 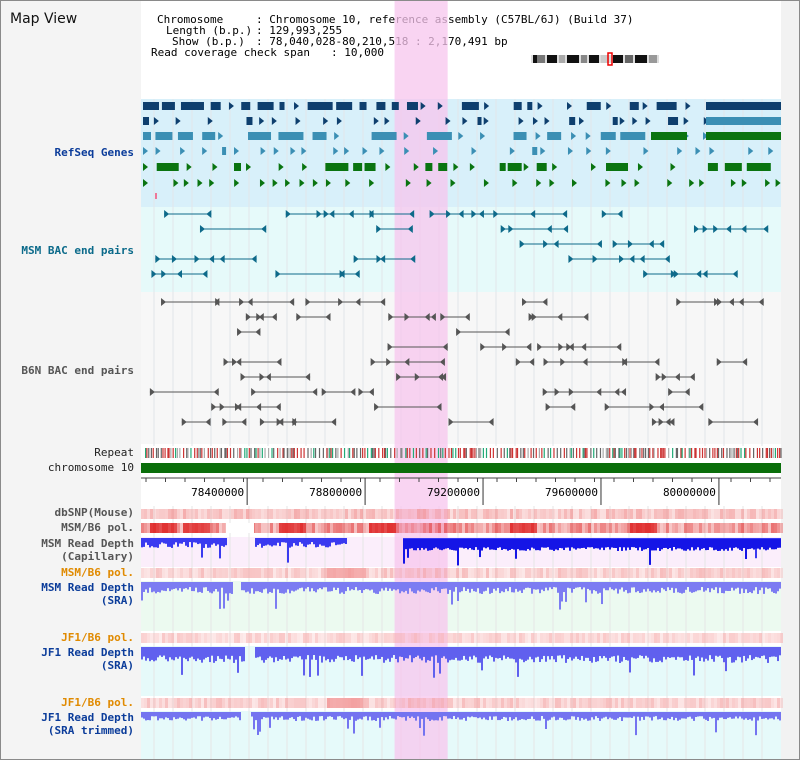 I want to click on length-label: Length (b.p.), so click(x=209, y=30).